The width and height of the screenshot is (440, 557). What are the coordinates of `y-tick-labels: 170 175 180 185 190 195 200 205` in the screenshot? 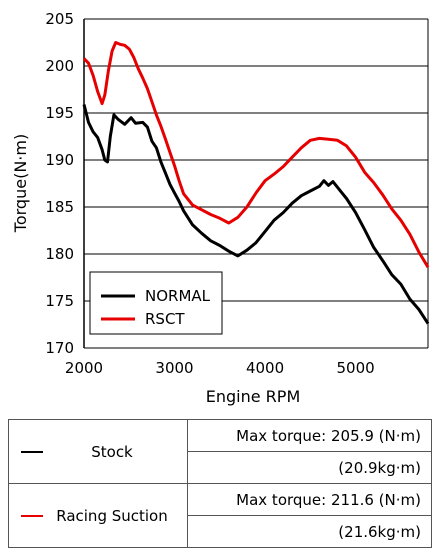 It's located at (59, 183).